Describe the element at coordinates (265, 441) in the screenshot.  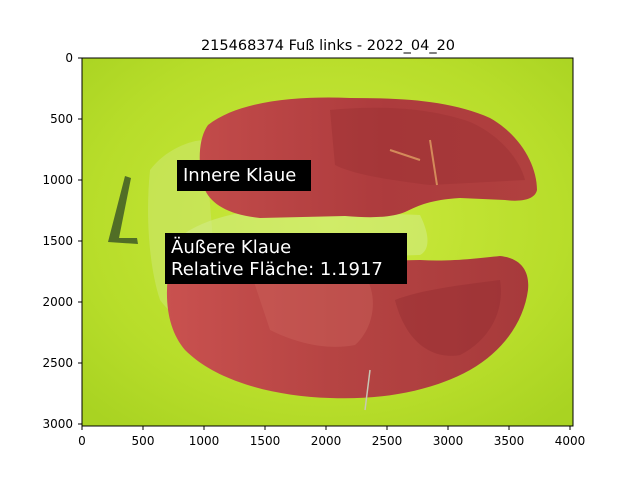
I see `x-tick-label: 1500` at that location.